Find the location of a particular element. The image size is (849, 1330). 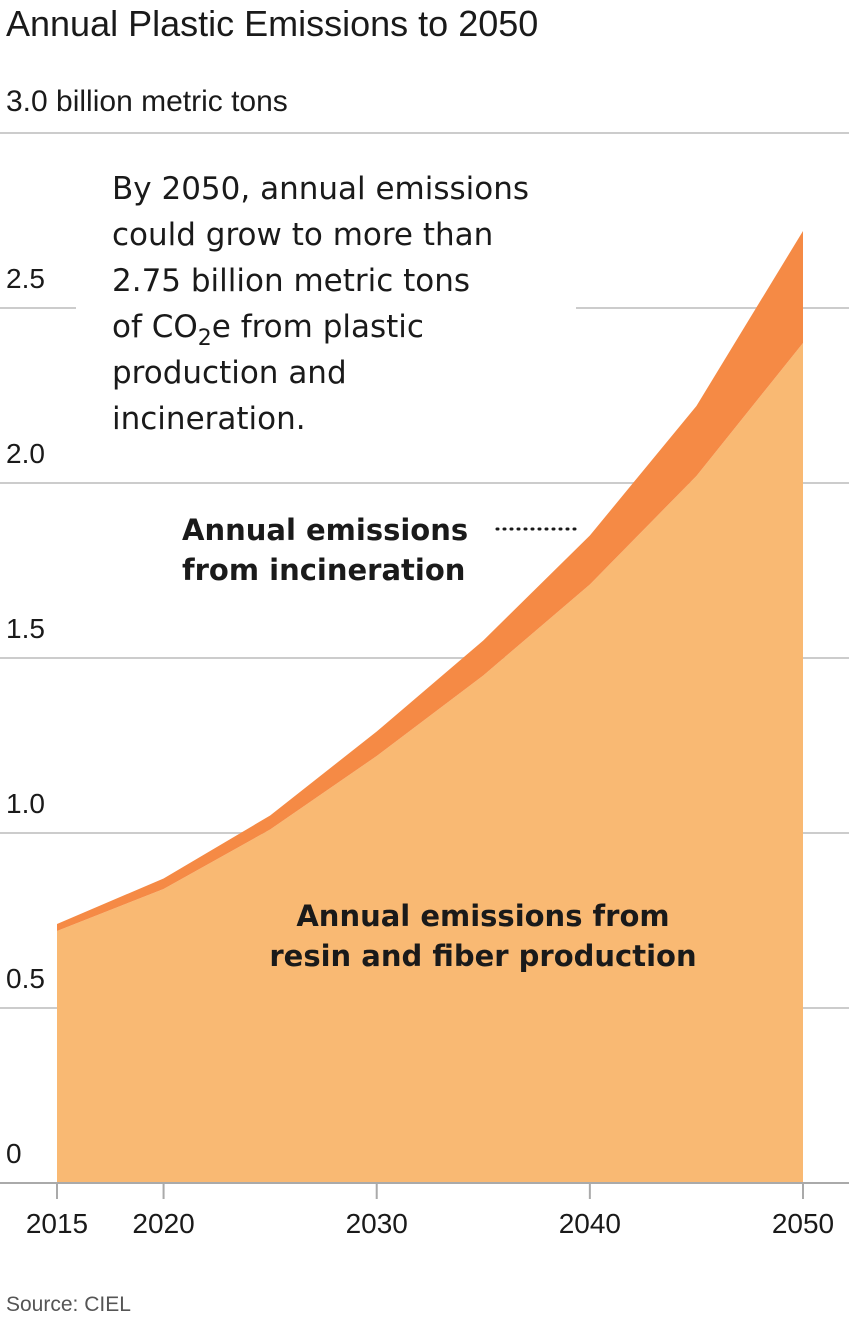

x-axis-ticks: 2015 2020 2030 2040 2050 is located at coordinates (430, 1211).